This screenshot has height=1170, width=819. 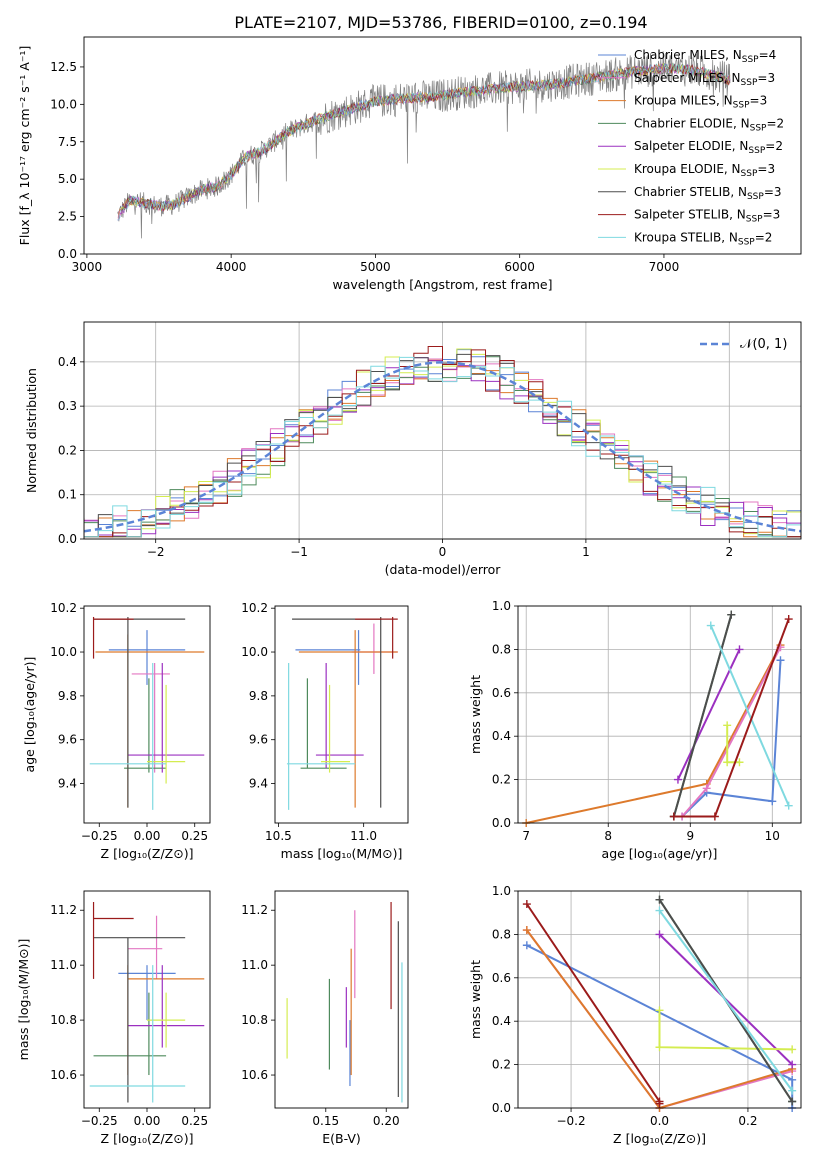 I want to click on x-tick-label: 0.0, so click(x=659, y=1121).